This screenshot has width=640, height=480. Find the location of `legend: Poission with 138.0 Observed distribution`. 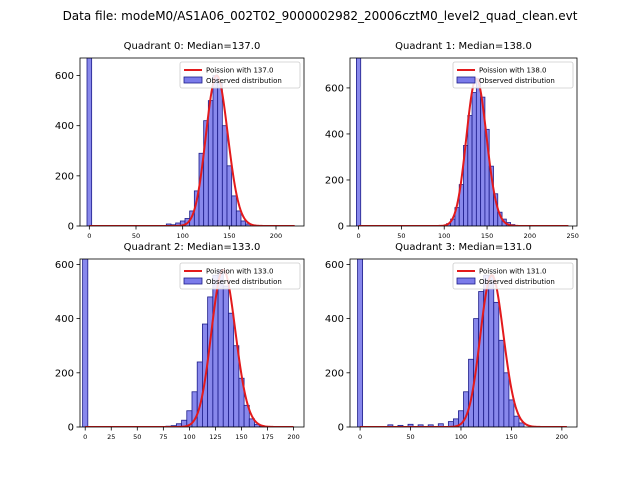

legend: Poission with 138.0 Observed distribution is located at coordinates (513, 75).